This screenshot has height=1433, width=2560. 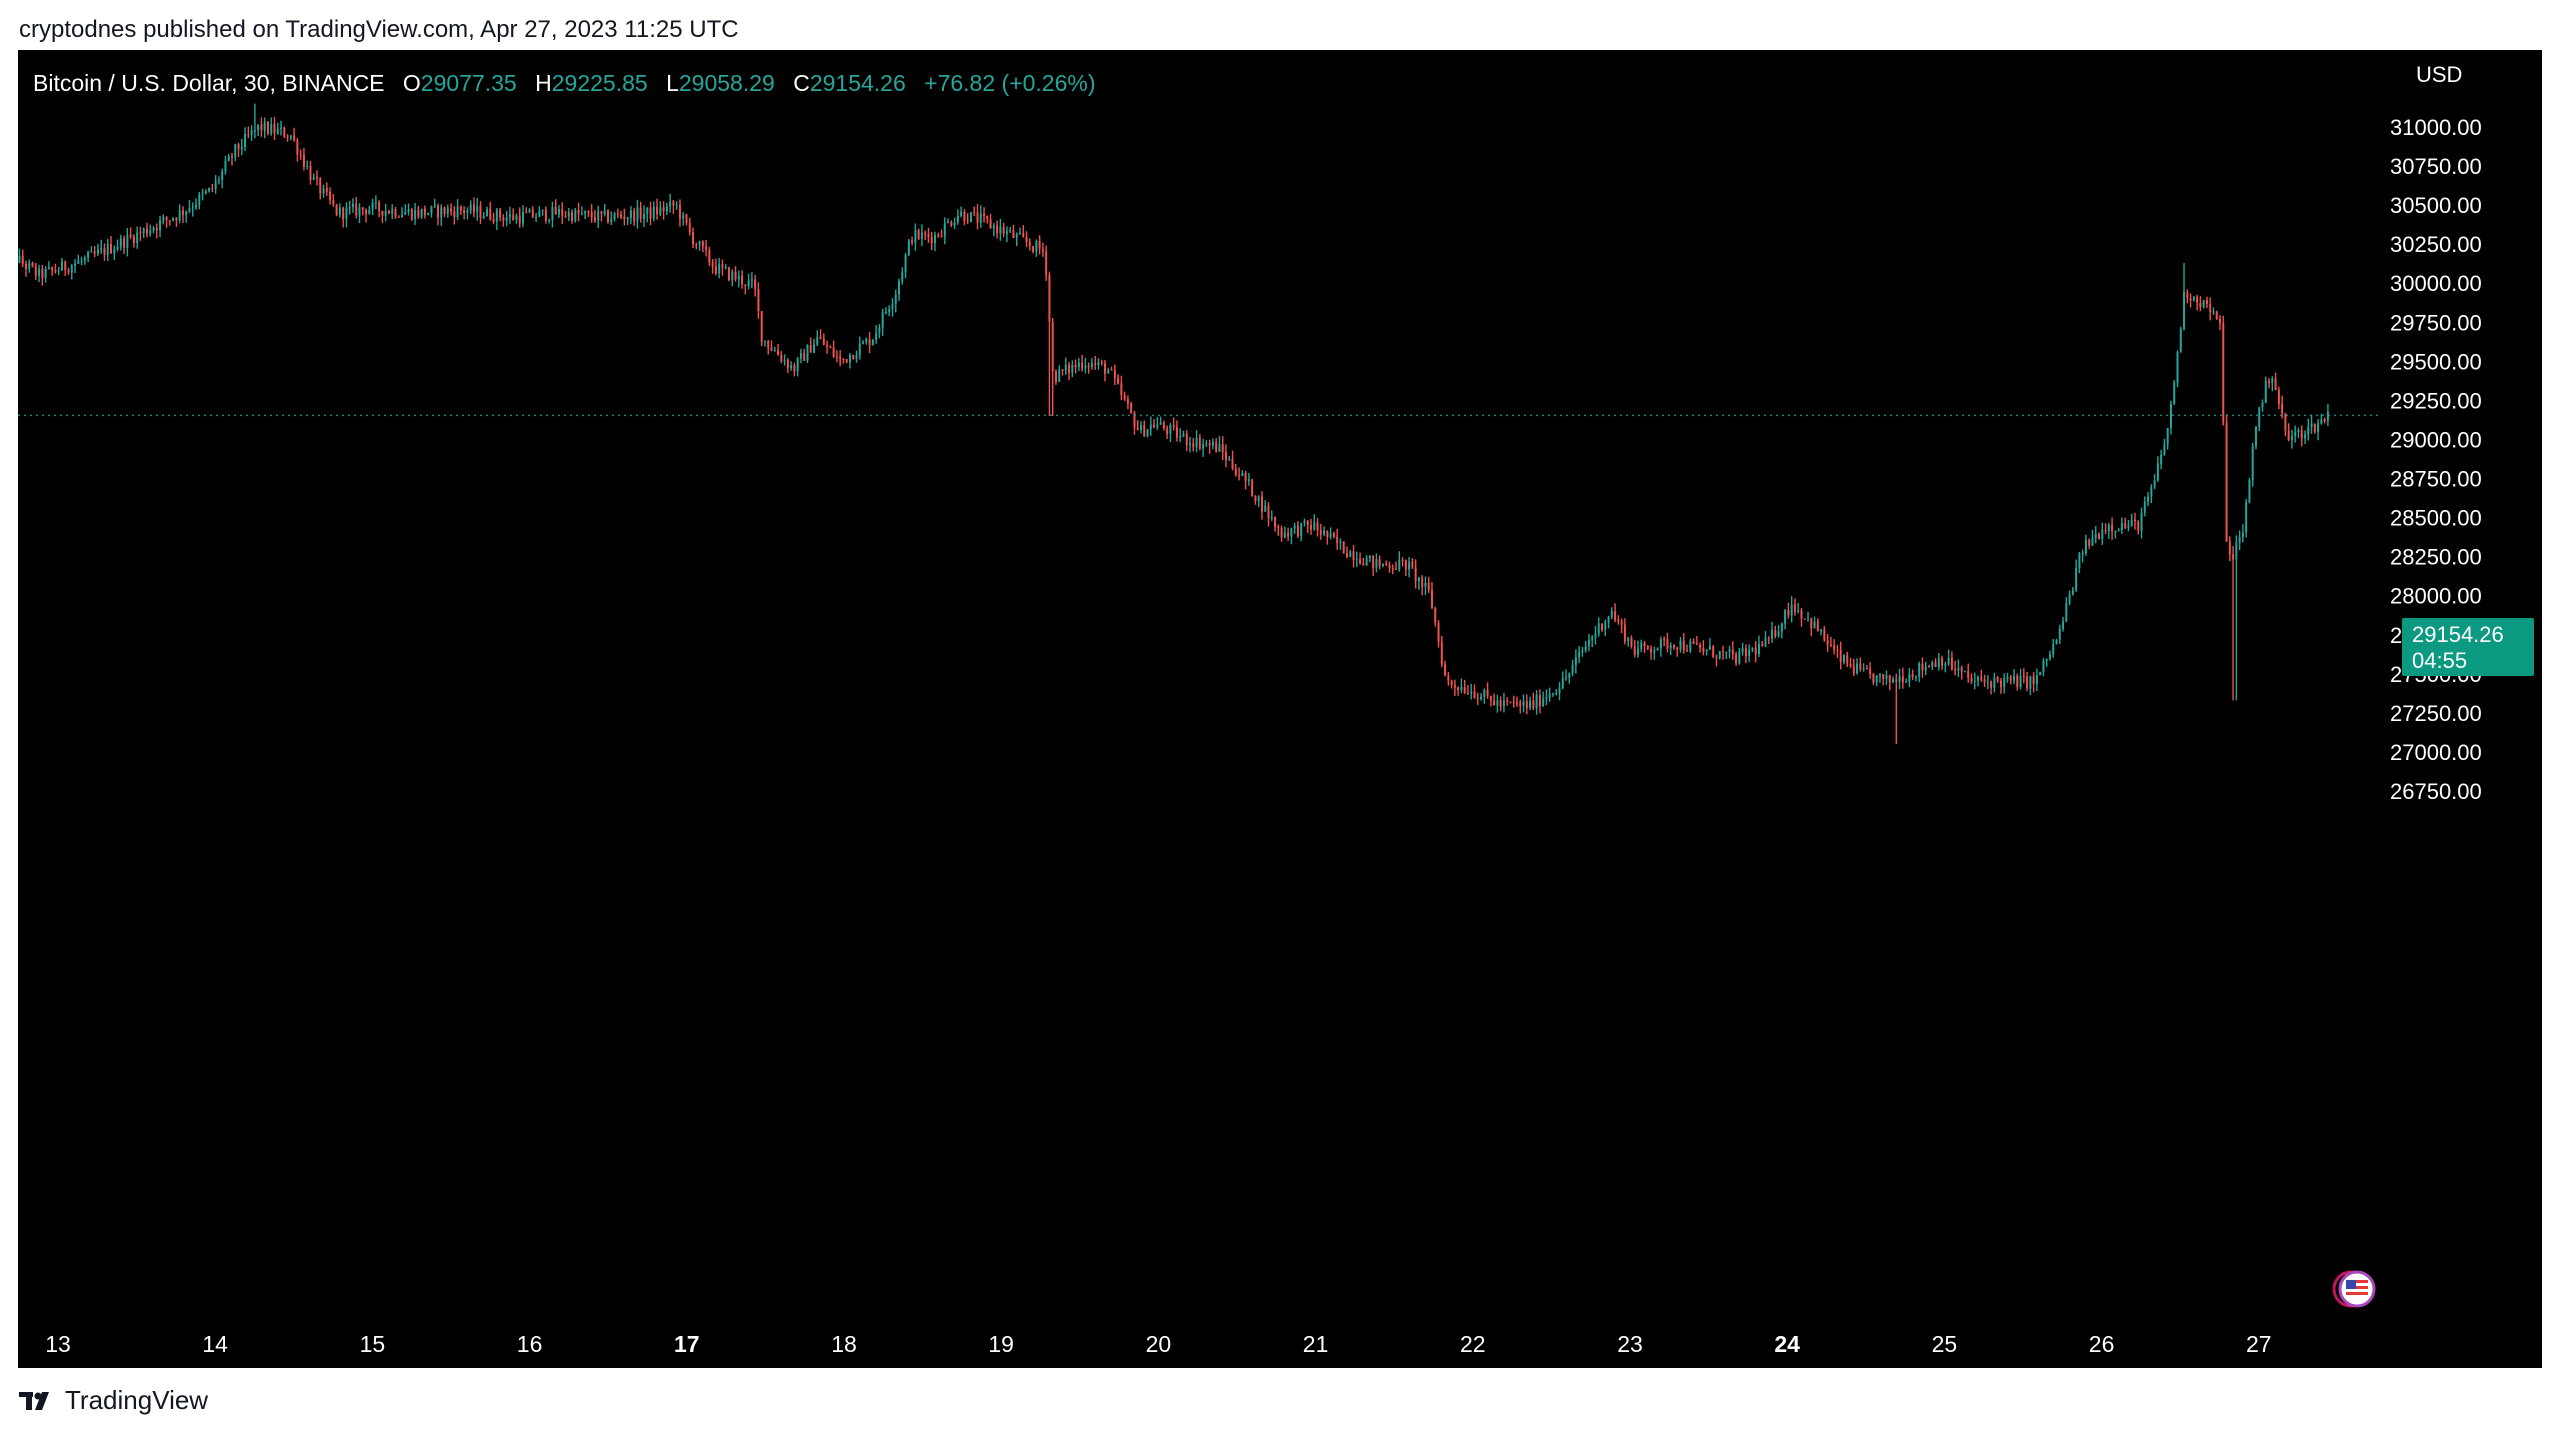 I want to click on price-tick-label: 27000.00, so click(x=2436, y=752).